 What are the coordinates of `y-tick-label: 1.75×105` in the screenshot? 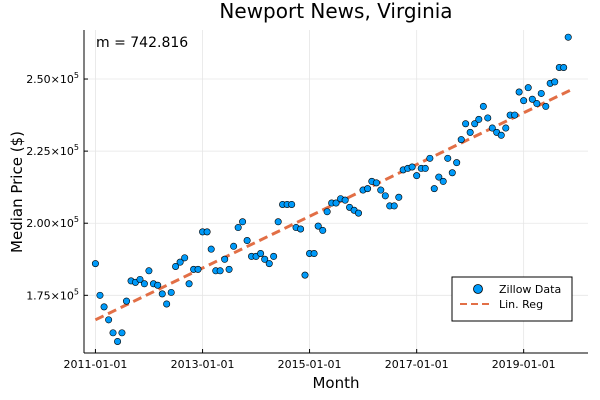 It's located at (52, 294).